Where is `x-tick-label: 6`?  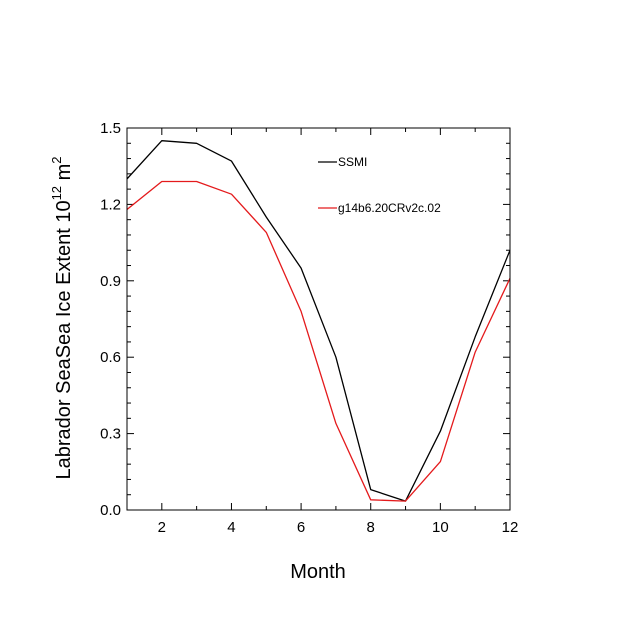 x-tick-label: 6 is located at coordinates (301, 527).